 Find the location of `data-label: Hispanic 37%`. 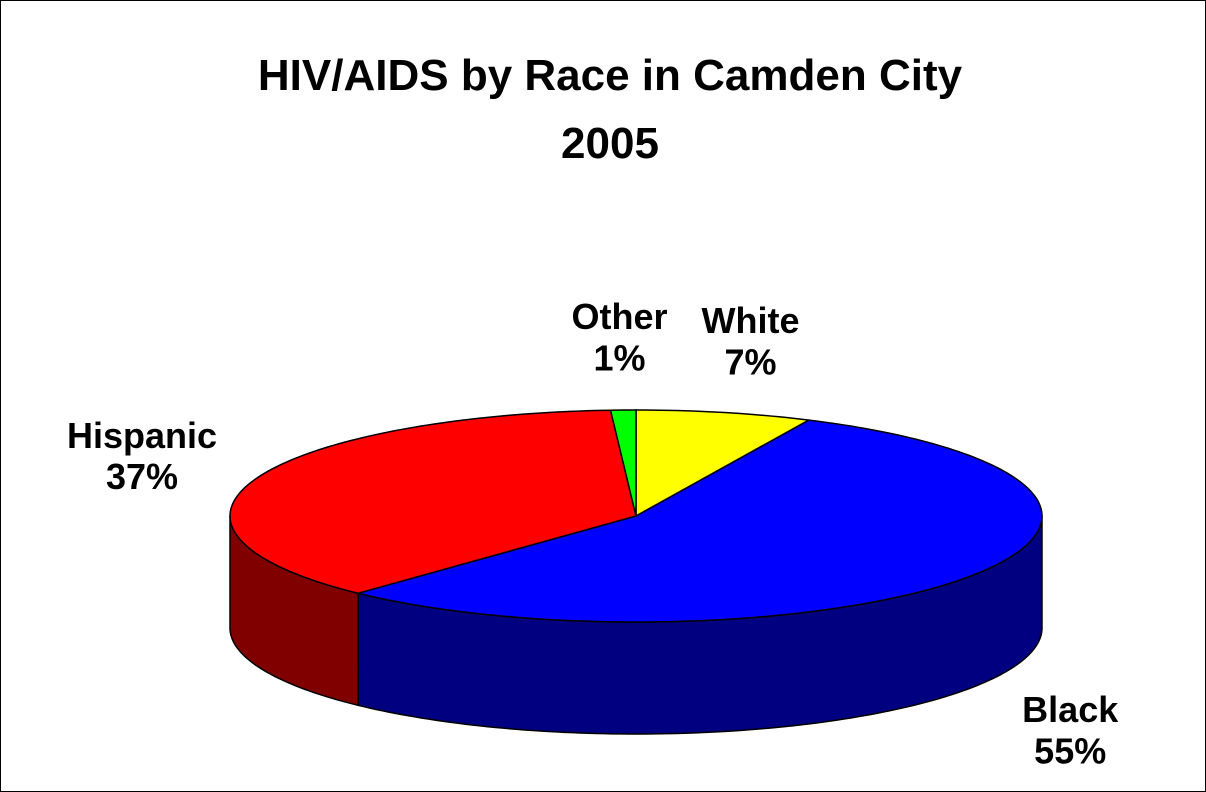

data-label: Hispanic 37% is located at coordinates (142, 456).